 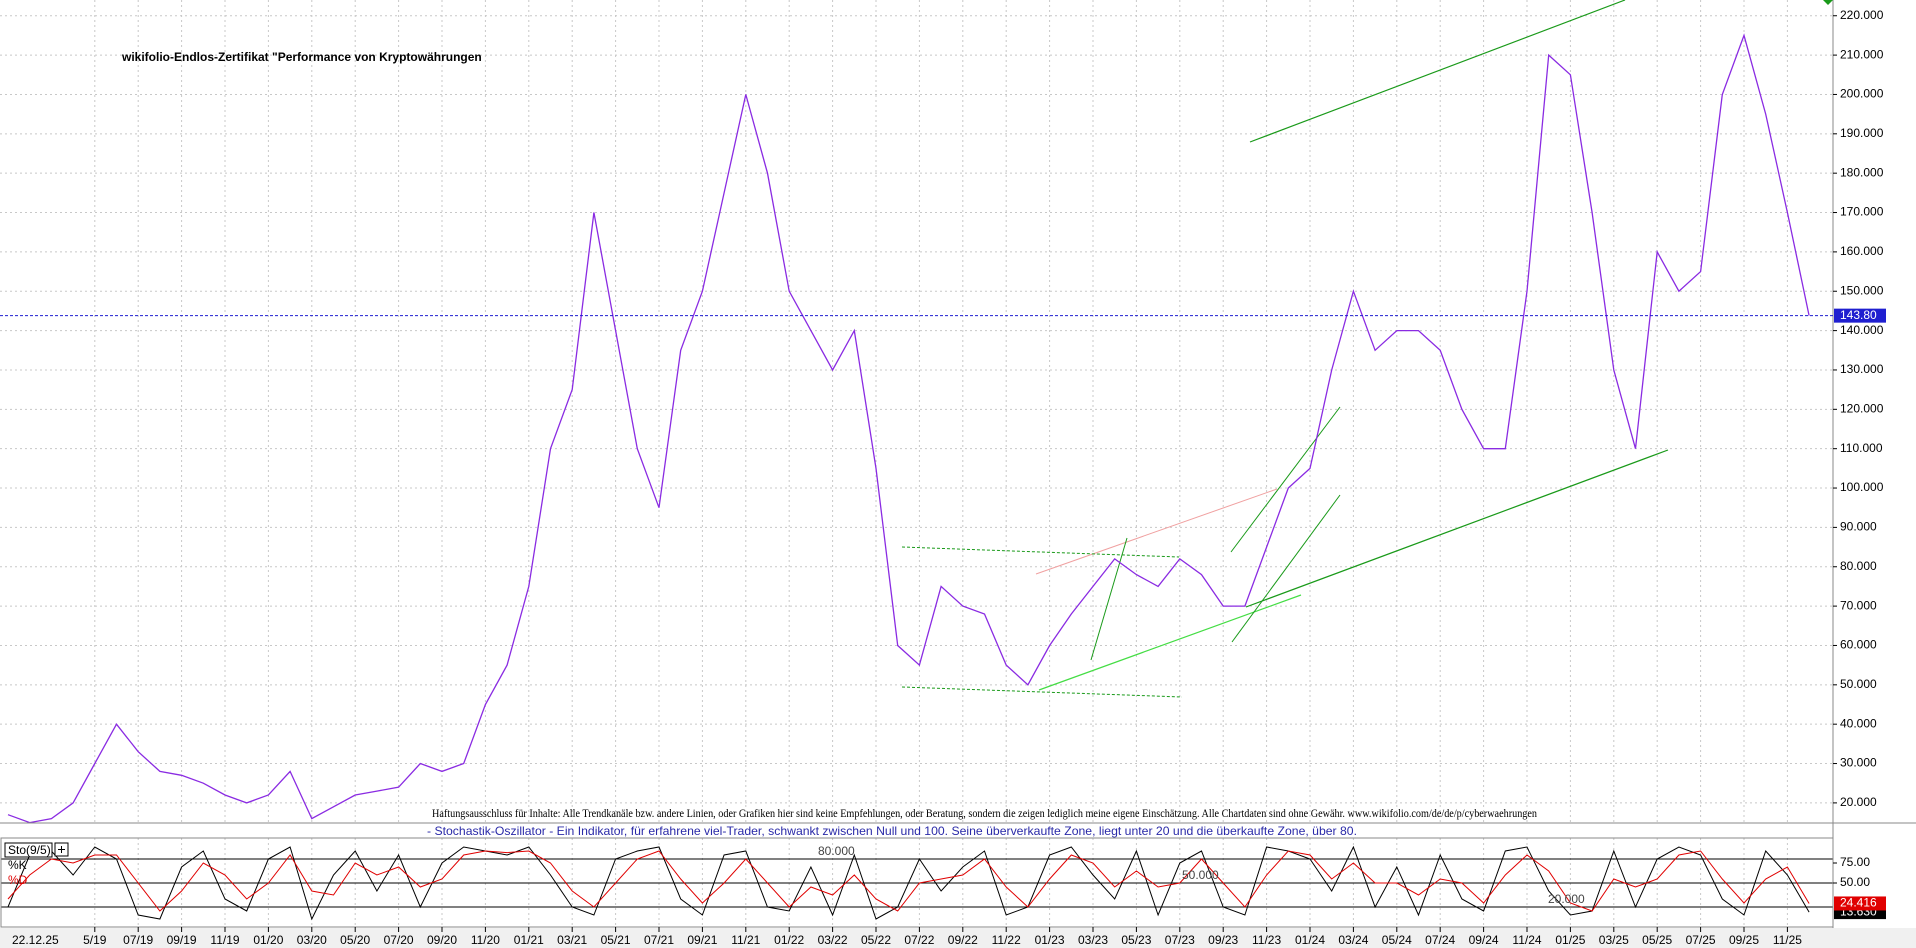 I want to click on level-label: 20.000, so click(x=1566, y=899).